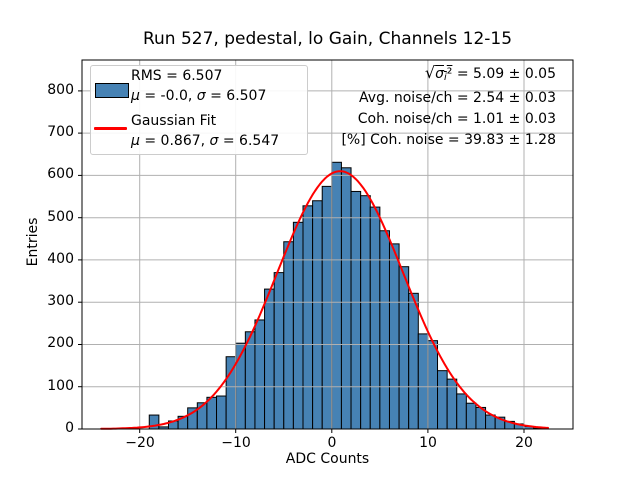 This screenshot has height=480, width=640. Describe the element at coordinates (249, 141) in the screenshot. I see `sigma-value: = 6.547` at that location.